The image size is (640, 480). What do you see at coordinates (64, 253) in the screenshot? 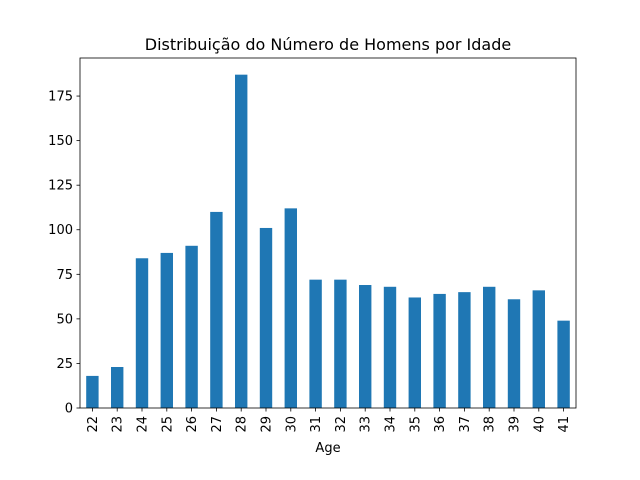
I see `y-axis: 0 25 50 75 100 125 150 175` at bounding box center [64, 253].